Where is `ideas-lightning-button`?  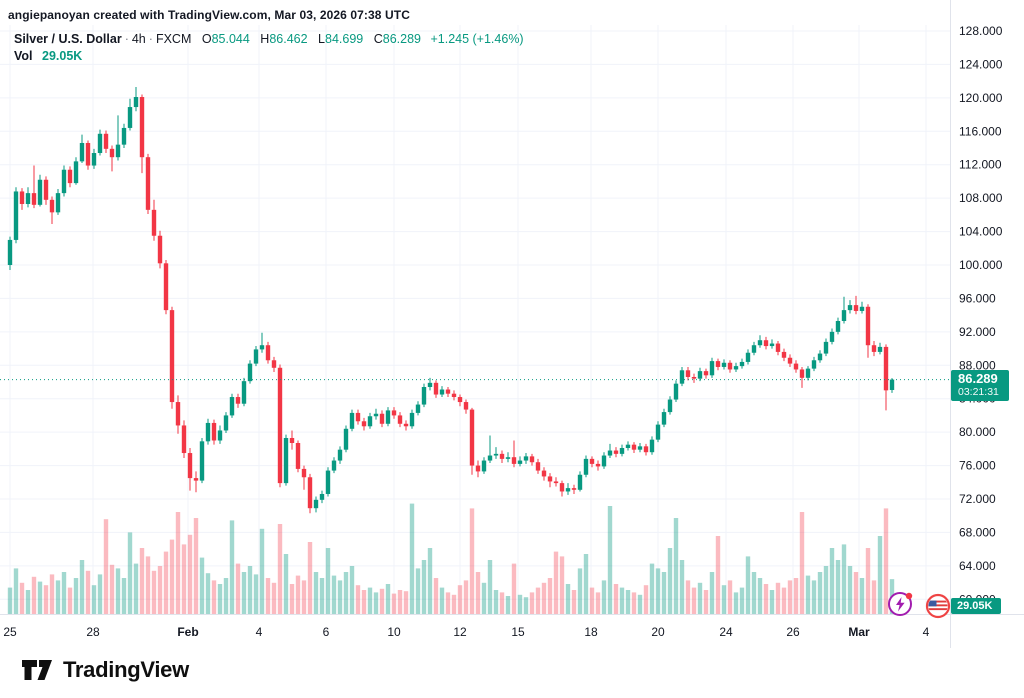
ideas-lightning-button is located at coordinates (901, 604).